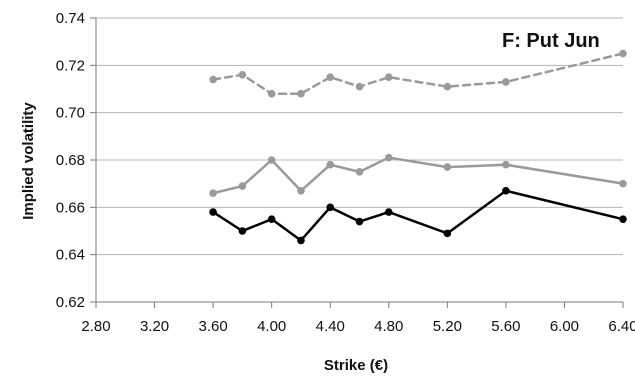  What do you see at coordinates (388, 326) in the screenshot?
I see `x-tick-label: 4.80` at bounding box center [388, 326].